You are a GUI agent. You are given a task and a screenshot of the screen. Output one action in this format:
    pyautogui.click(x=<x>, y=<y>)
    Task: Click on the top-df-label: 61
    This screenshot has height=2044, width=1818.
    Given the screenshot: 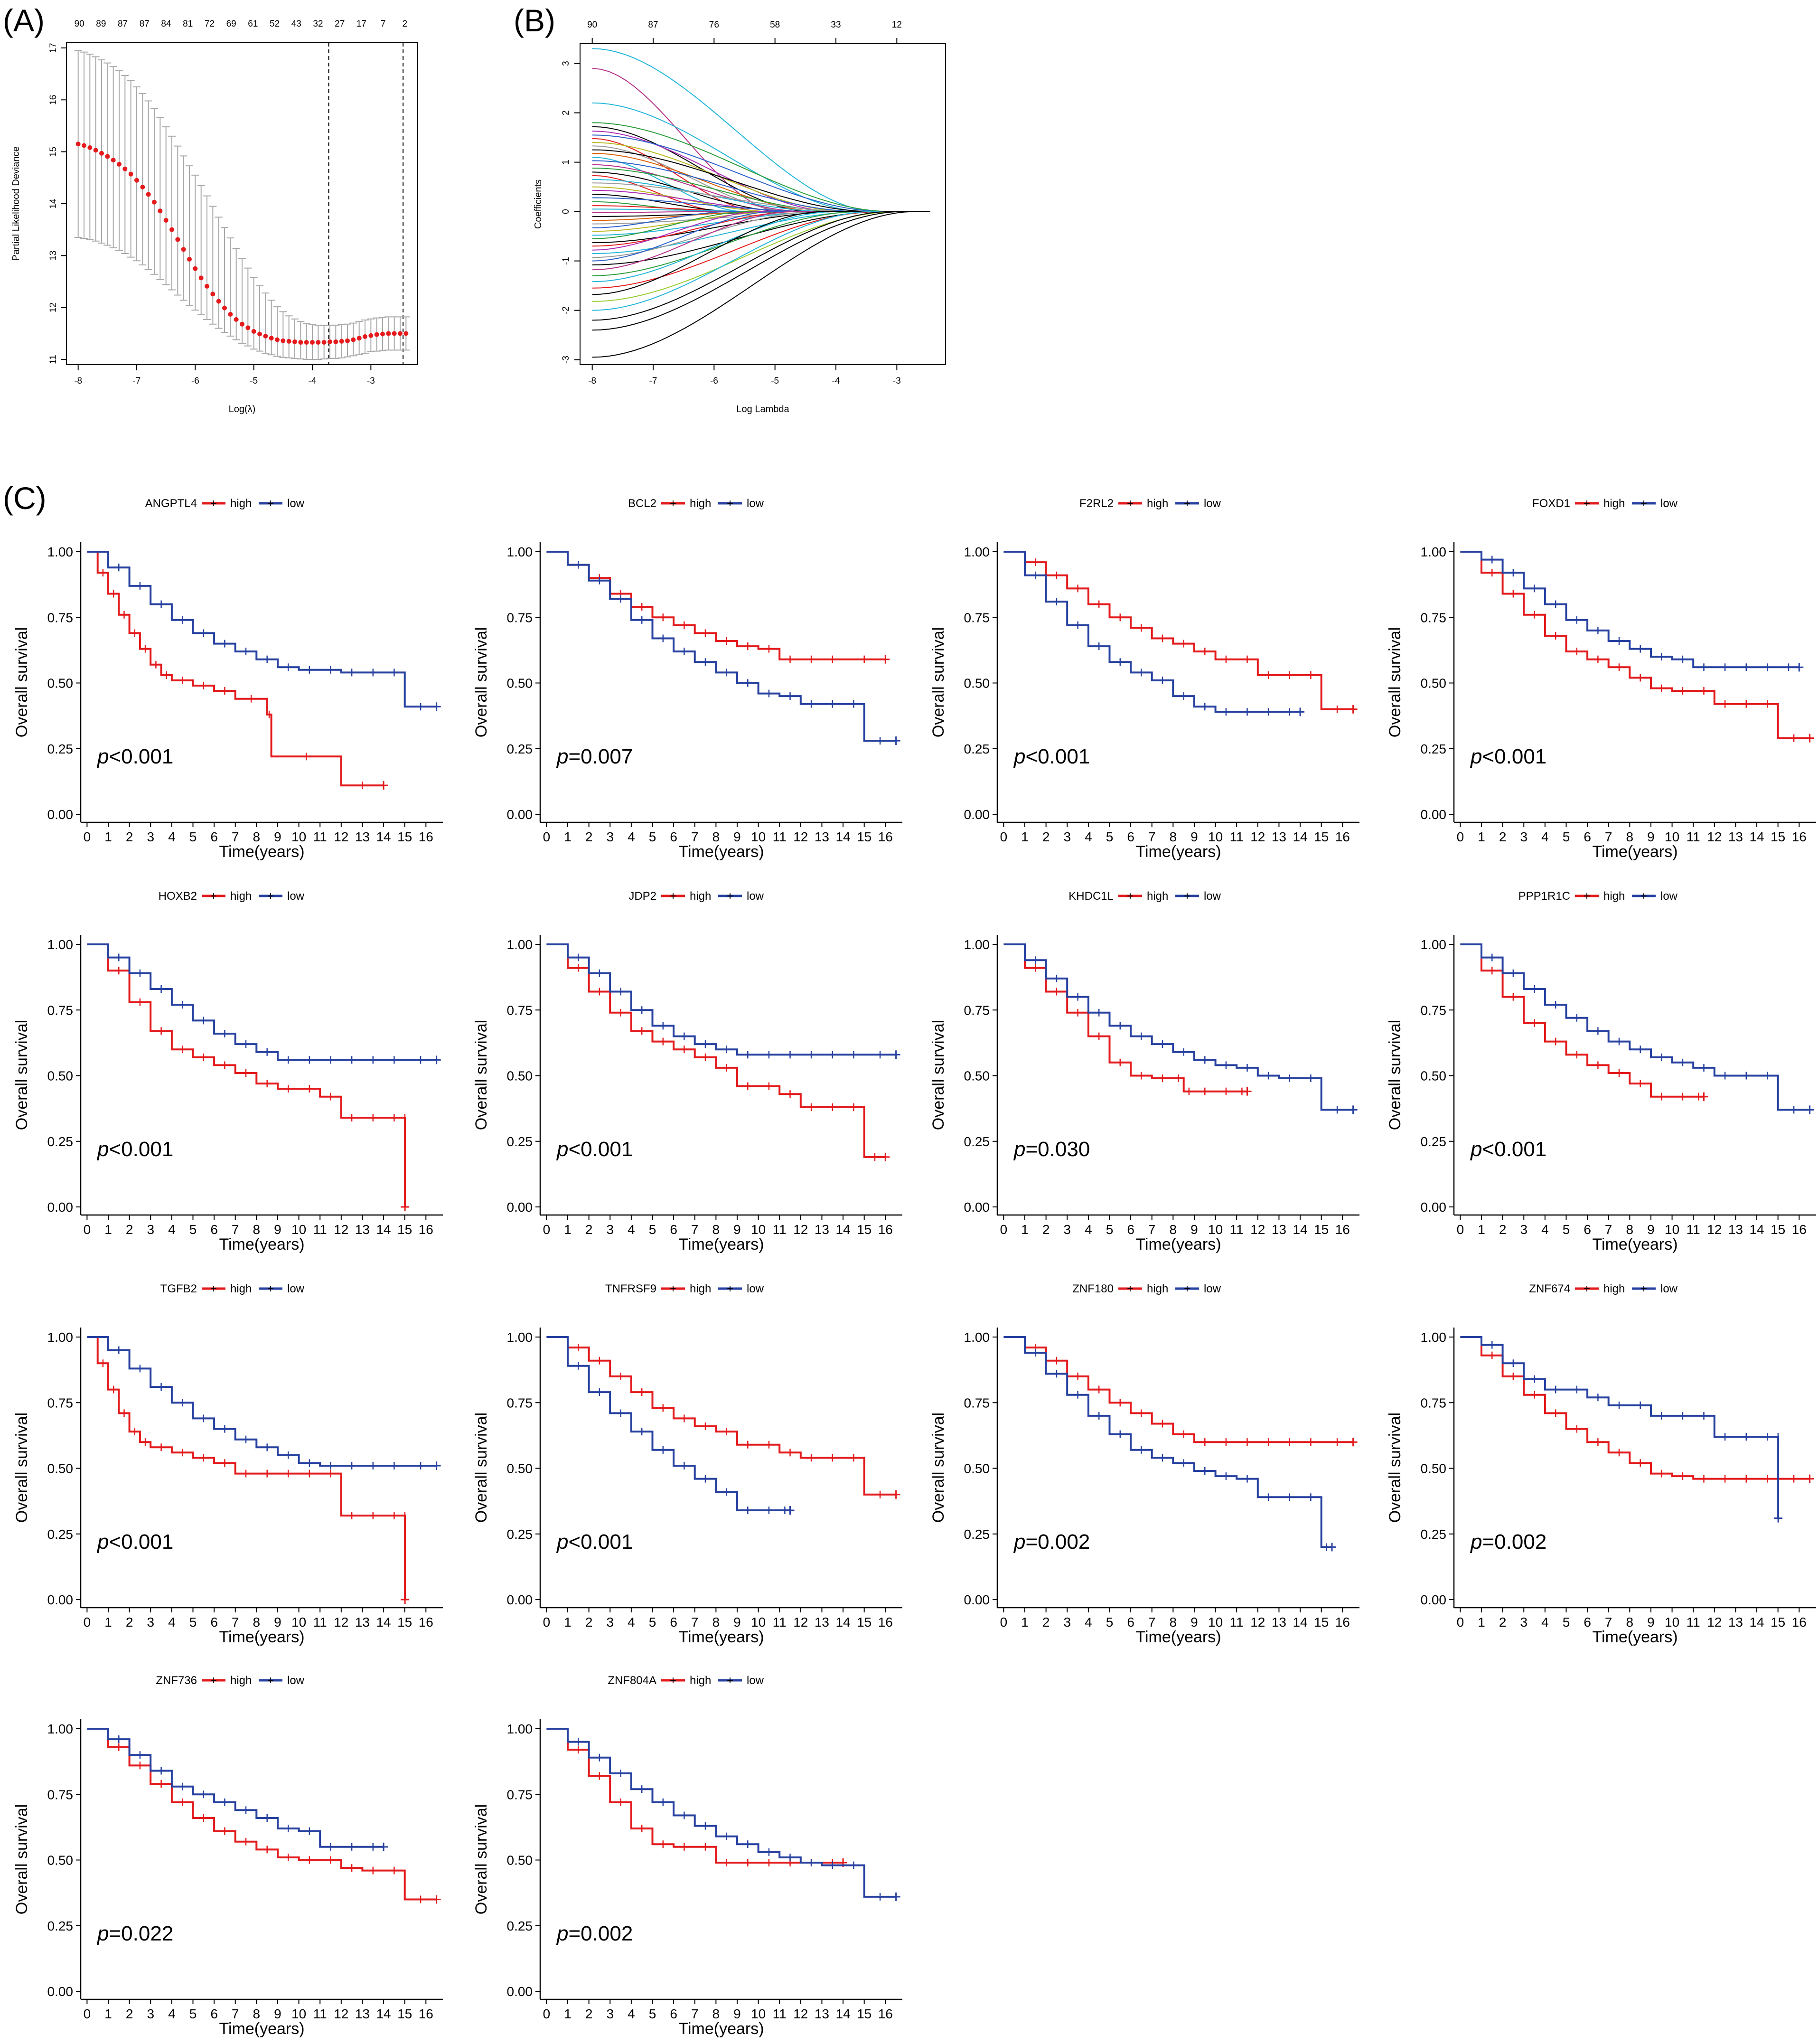 What is the action you would take?
    pyautogui.click(x=253, y=24)
    